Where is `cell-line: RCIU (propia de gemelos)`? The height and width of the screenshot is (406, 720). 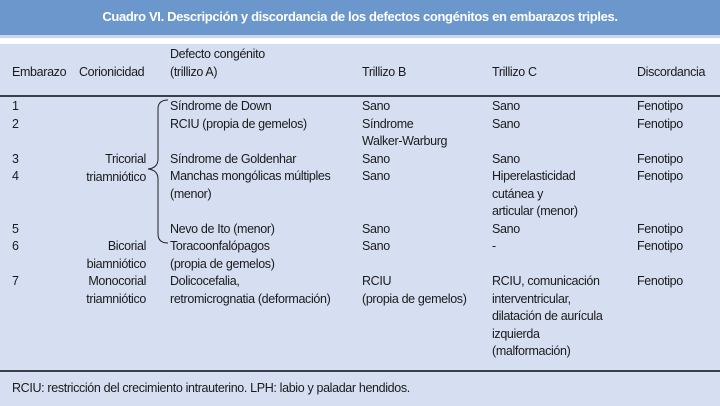
cell-line: RCIU (propia de gemelos) is located at coordinates (238, 123).